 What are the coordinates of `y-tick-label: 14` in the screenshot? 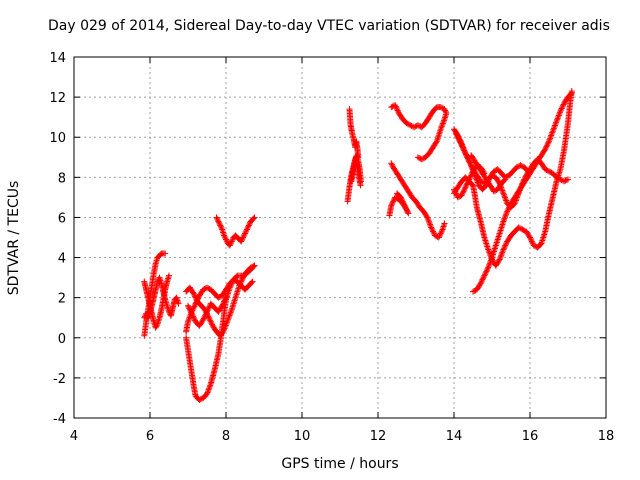 It's located at (57, 58).